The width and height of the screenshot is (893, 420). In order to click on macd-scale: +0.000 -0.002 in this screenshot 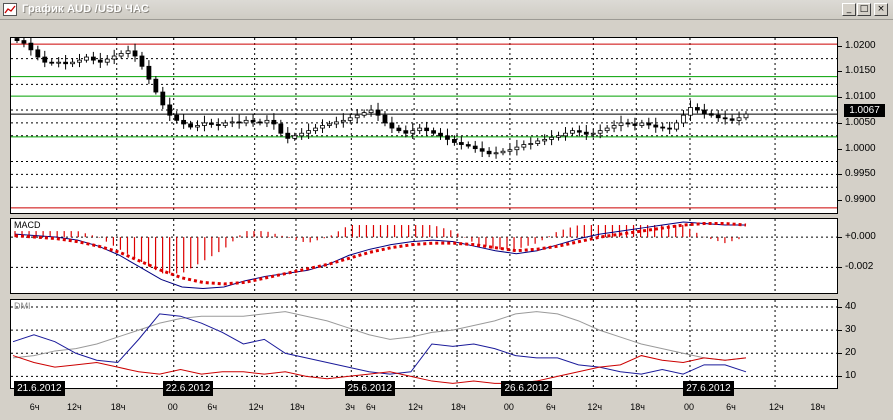, I will do `click(865, 256)`.